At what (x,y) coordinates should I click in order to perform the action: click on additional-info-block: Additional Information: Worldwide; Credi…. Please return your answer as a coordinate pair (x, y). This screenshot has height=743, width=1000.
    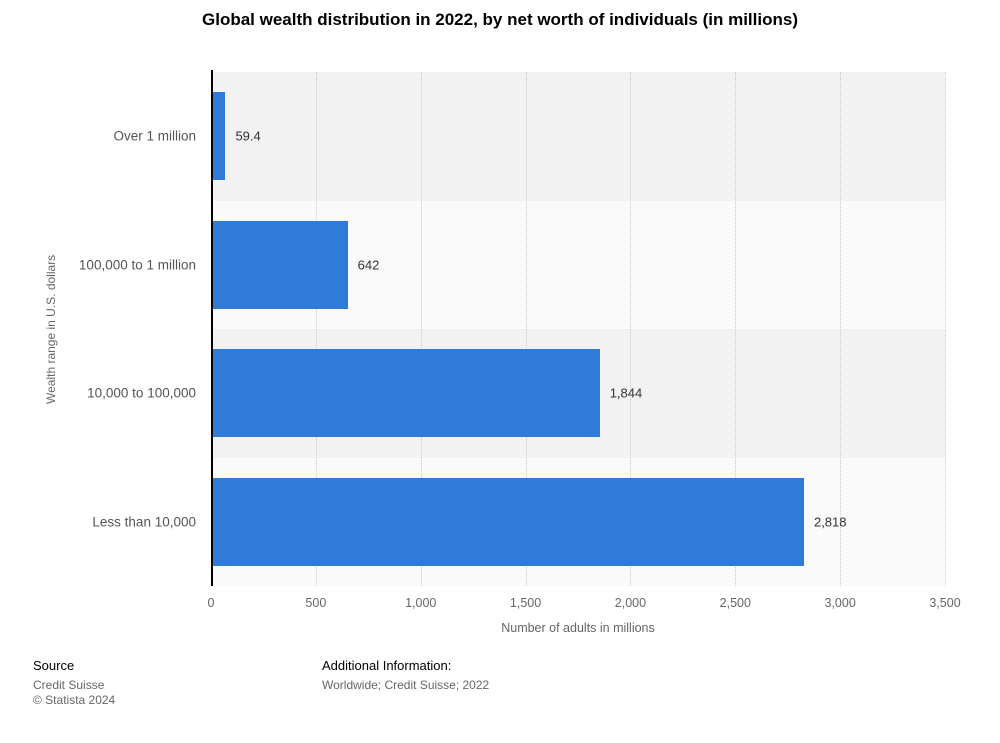
    Looking at the image, I should click on (405, 675).